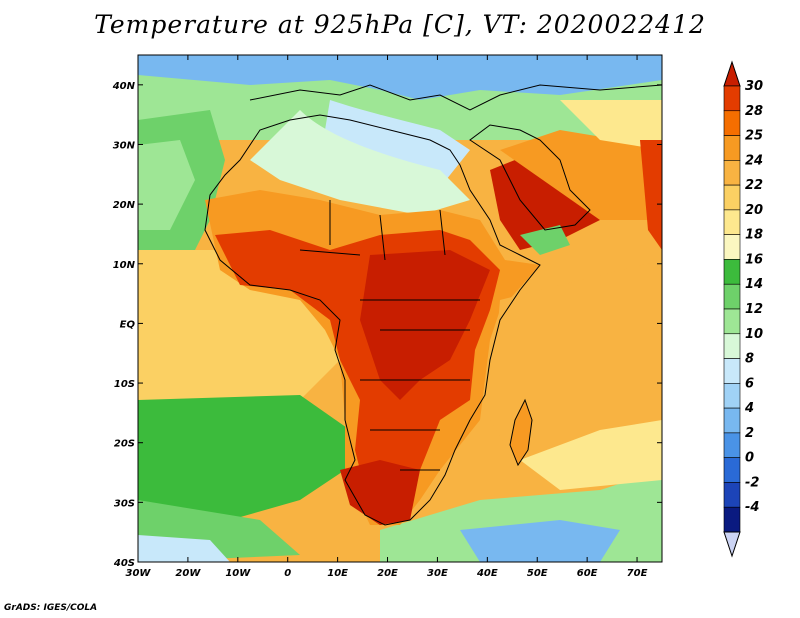  What do you see at coordinates (128, 324) in the screenshot?
I see `lat-tick-label: EQ` at bounding box center [128, 324].